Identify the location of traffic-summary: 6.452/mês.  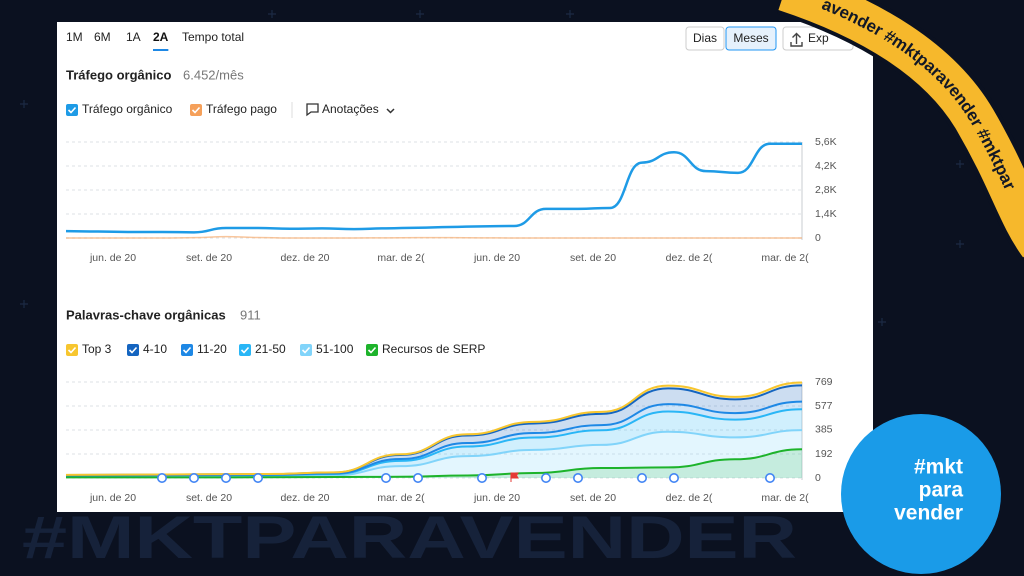
(213, 74).